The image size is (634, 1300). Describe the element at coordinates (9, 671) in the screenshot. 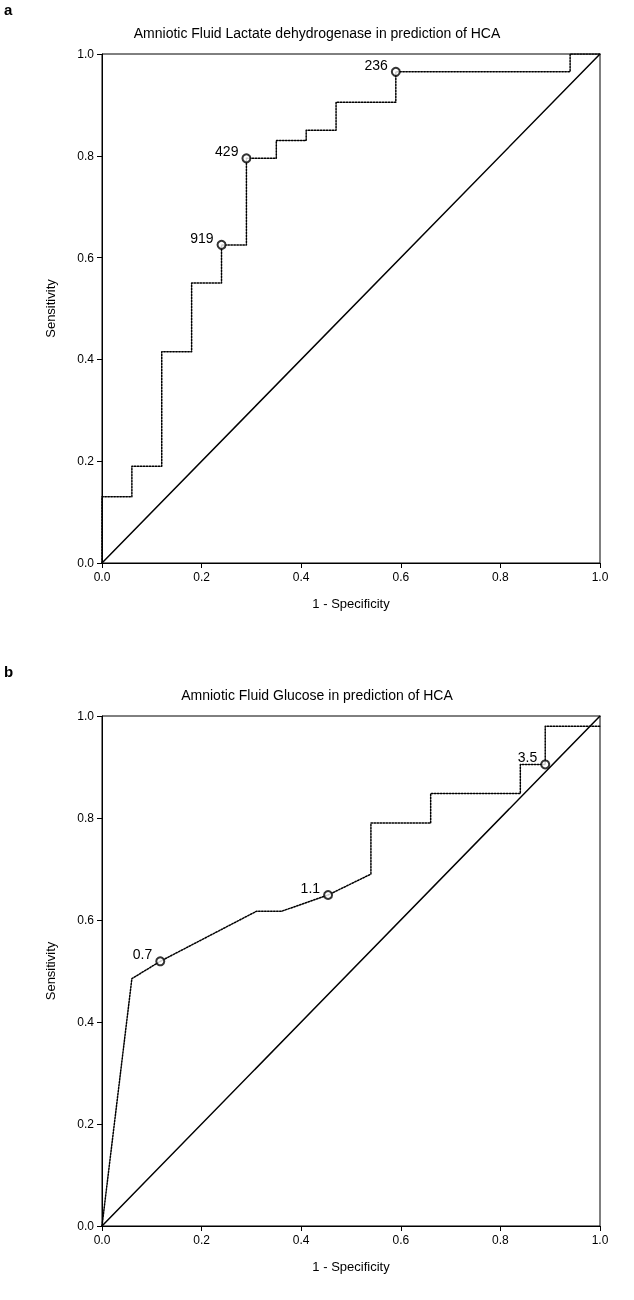

I see `text: b` at that location.